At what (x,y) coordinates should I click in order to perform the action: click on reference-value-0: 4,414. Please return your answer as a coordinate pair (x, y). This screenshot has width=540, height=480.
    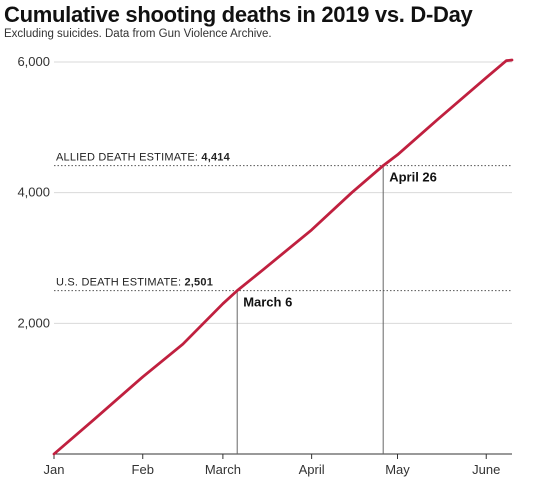
    Looking at the image, I should click on (215, 158).